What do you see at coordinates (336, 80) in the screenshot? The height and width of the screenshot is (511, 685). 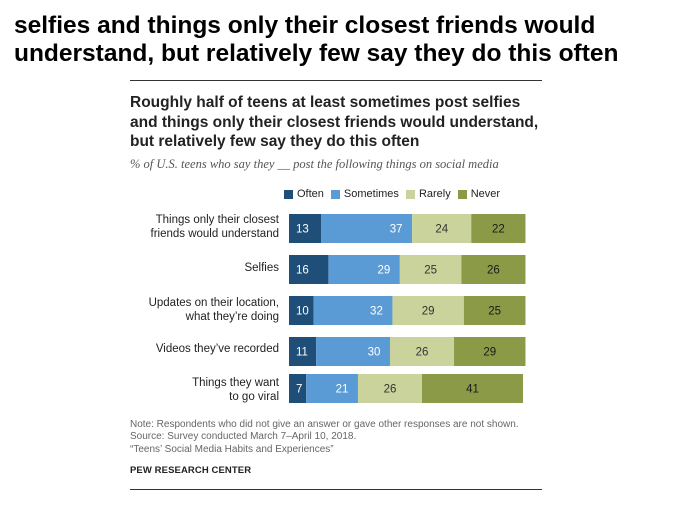 I see `top-divider` at bounding box center [336, 80].